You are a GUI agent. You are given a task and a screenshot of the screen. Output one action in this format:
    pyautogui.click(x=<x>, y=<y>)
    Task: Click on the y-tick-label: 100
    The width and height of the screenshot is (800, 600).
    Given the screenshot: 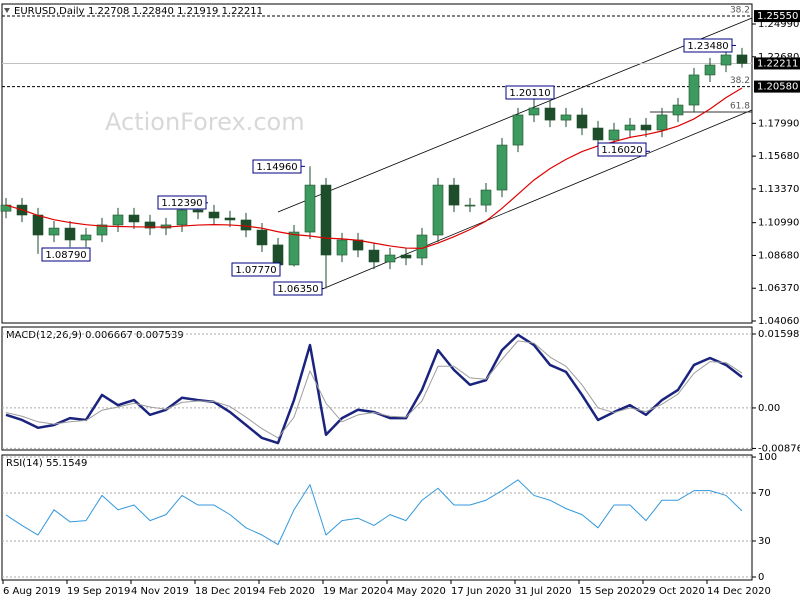 What is the action you would take?
    pyautogui.click(x=767, y=457)
    